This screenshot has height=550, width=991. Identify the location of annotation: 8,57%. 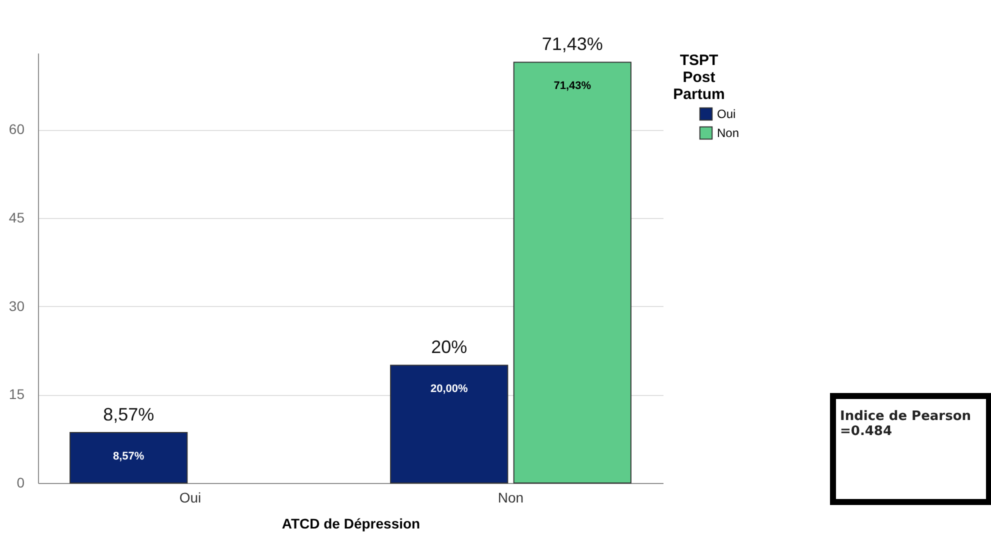
(128, 414).